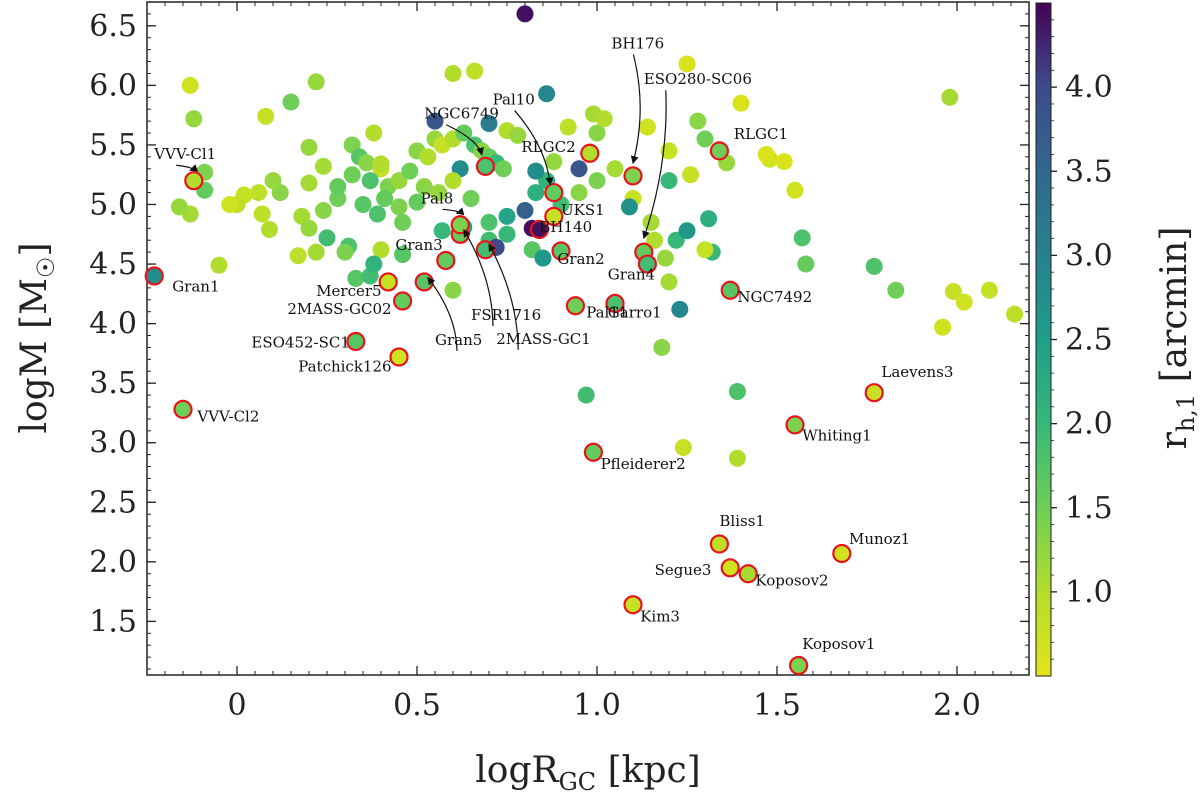 This screenshot has width=1200, height=795. Describe the element at coordinates (300, 342) in the screenshot. I see `point-annotation: ESO452-SC1` at that location.